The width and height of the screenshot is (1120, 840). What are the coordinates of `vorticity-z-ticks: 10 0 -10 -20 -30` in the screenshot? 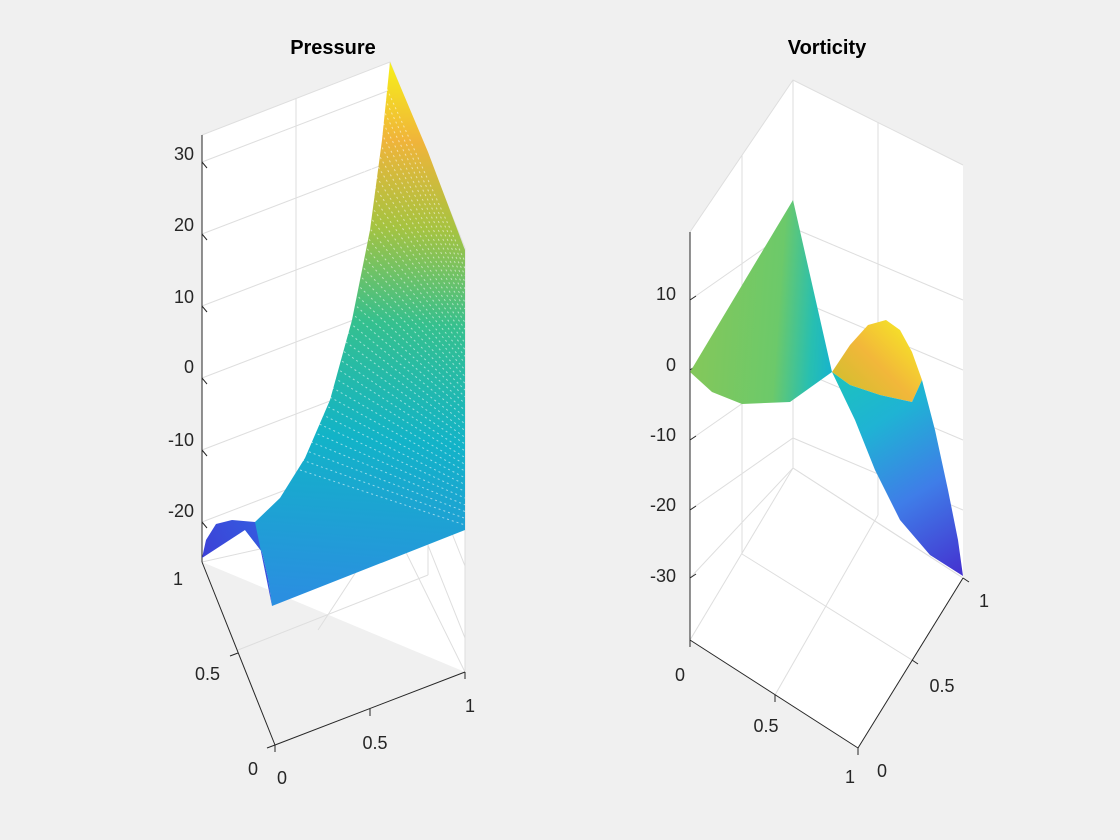 It's located at (663, 435).